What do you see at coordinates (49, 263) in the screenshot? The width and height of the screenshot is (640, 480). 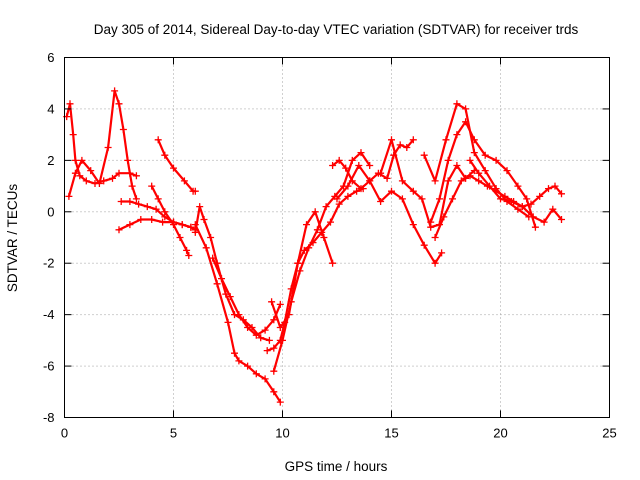 I see `y-tick-label: -2` at bounding box center [49, 263].